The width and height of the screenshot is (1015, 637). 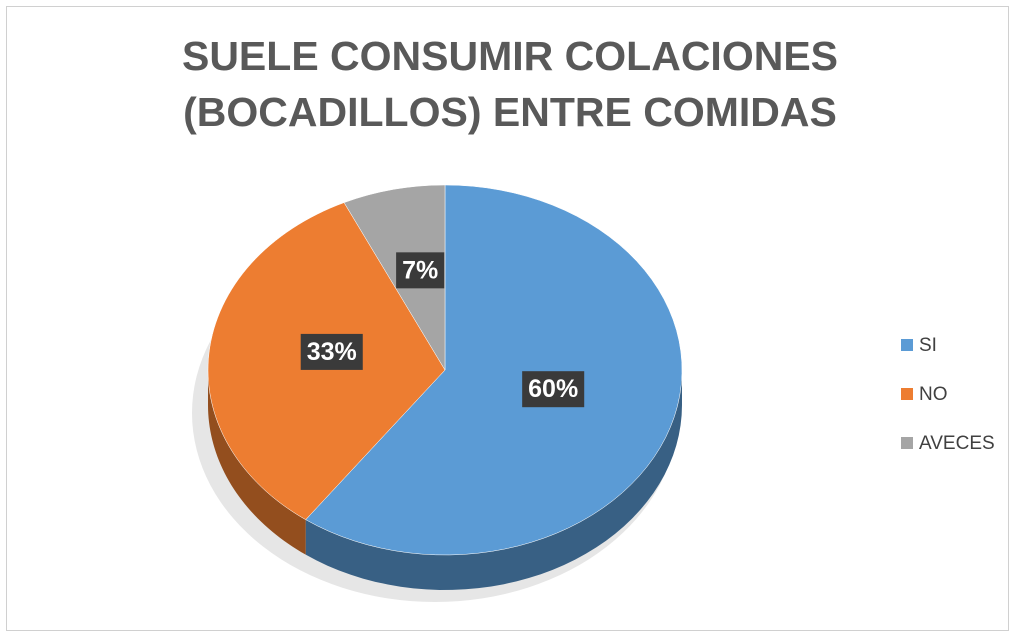 I want to click on data-label: 60%, so click(x=553, y=389).